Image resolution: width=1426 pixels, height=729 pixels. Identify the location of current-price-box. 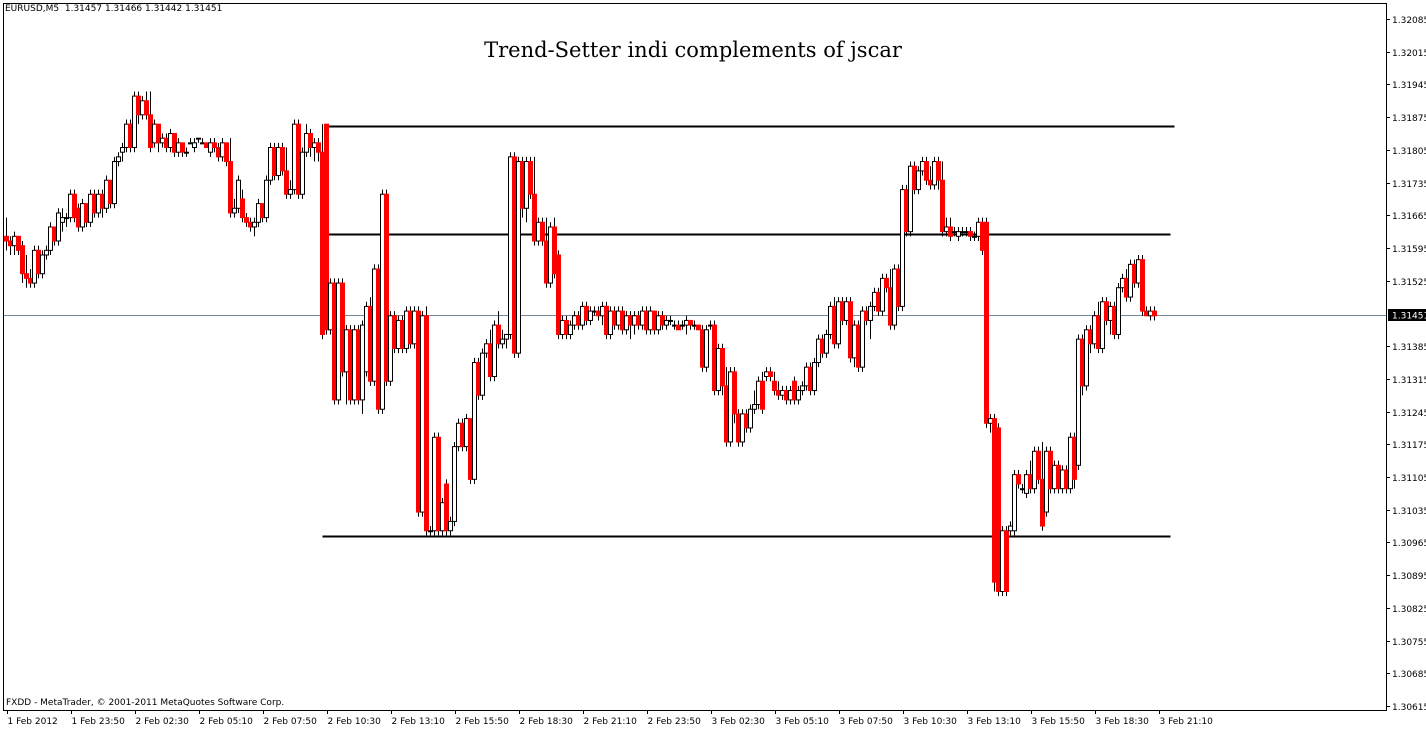
(1407, 315).